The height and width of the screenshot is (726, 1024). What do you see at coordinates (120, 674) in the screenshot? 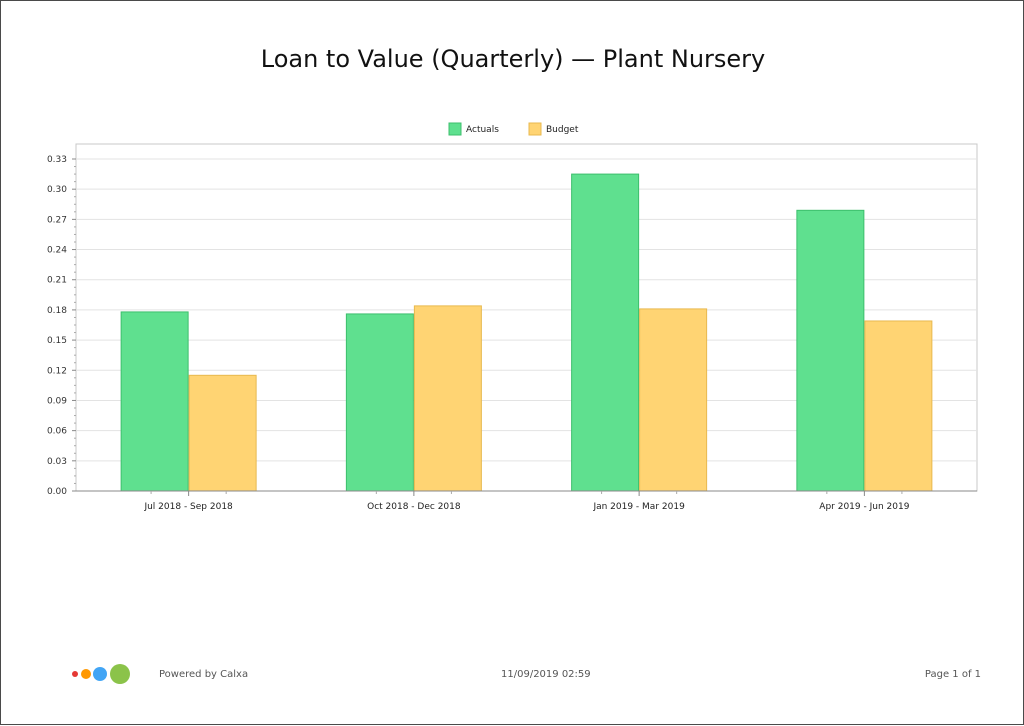
I see `logo-dot-green` at bounding box center [120, 674].